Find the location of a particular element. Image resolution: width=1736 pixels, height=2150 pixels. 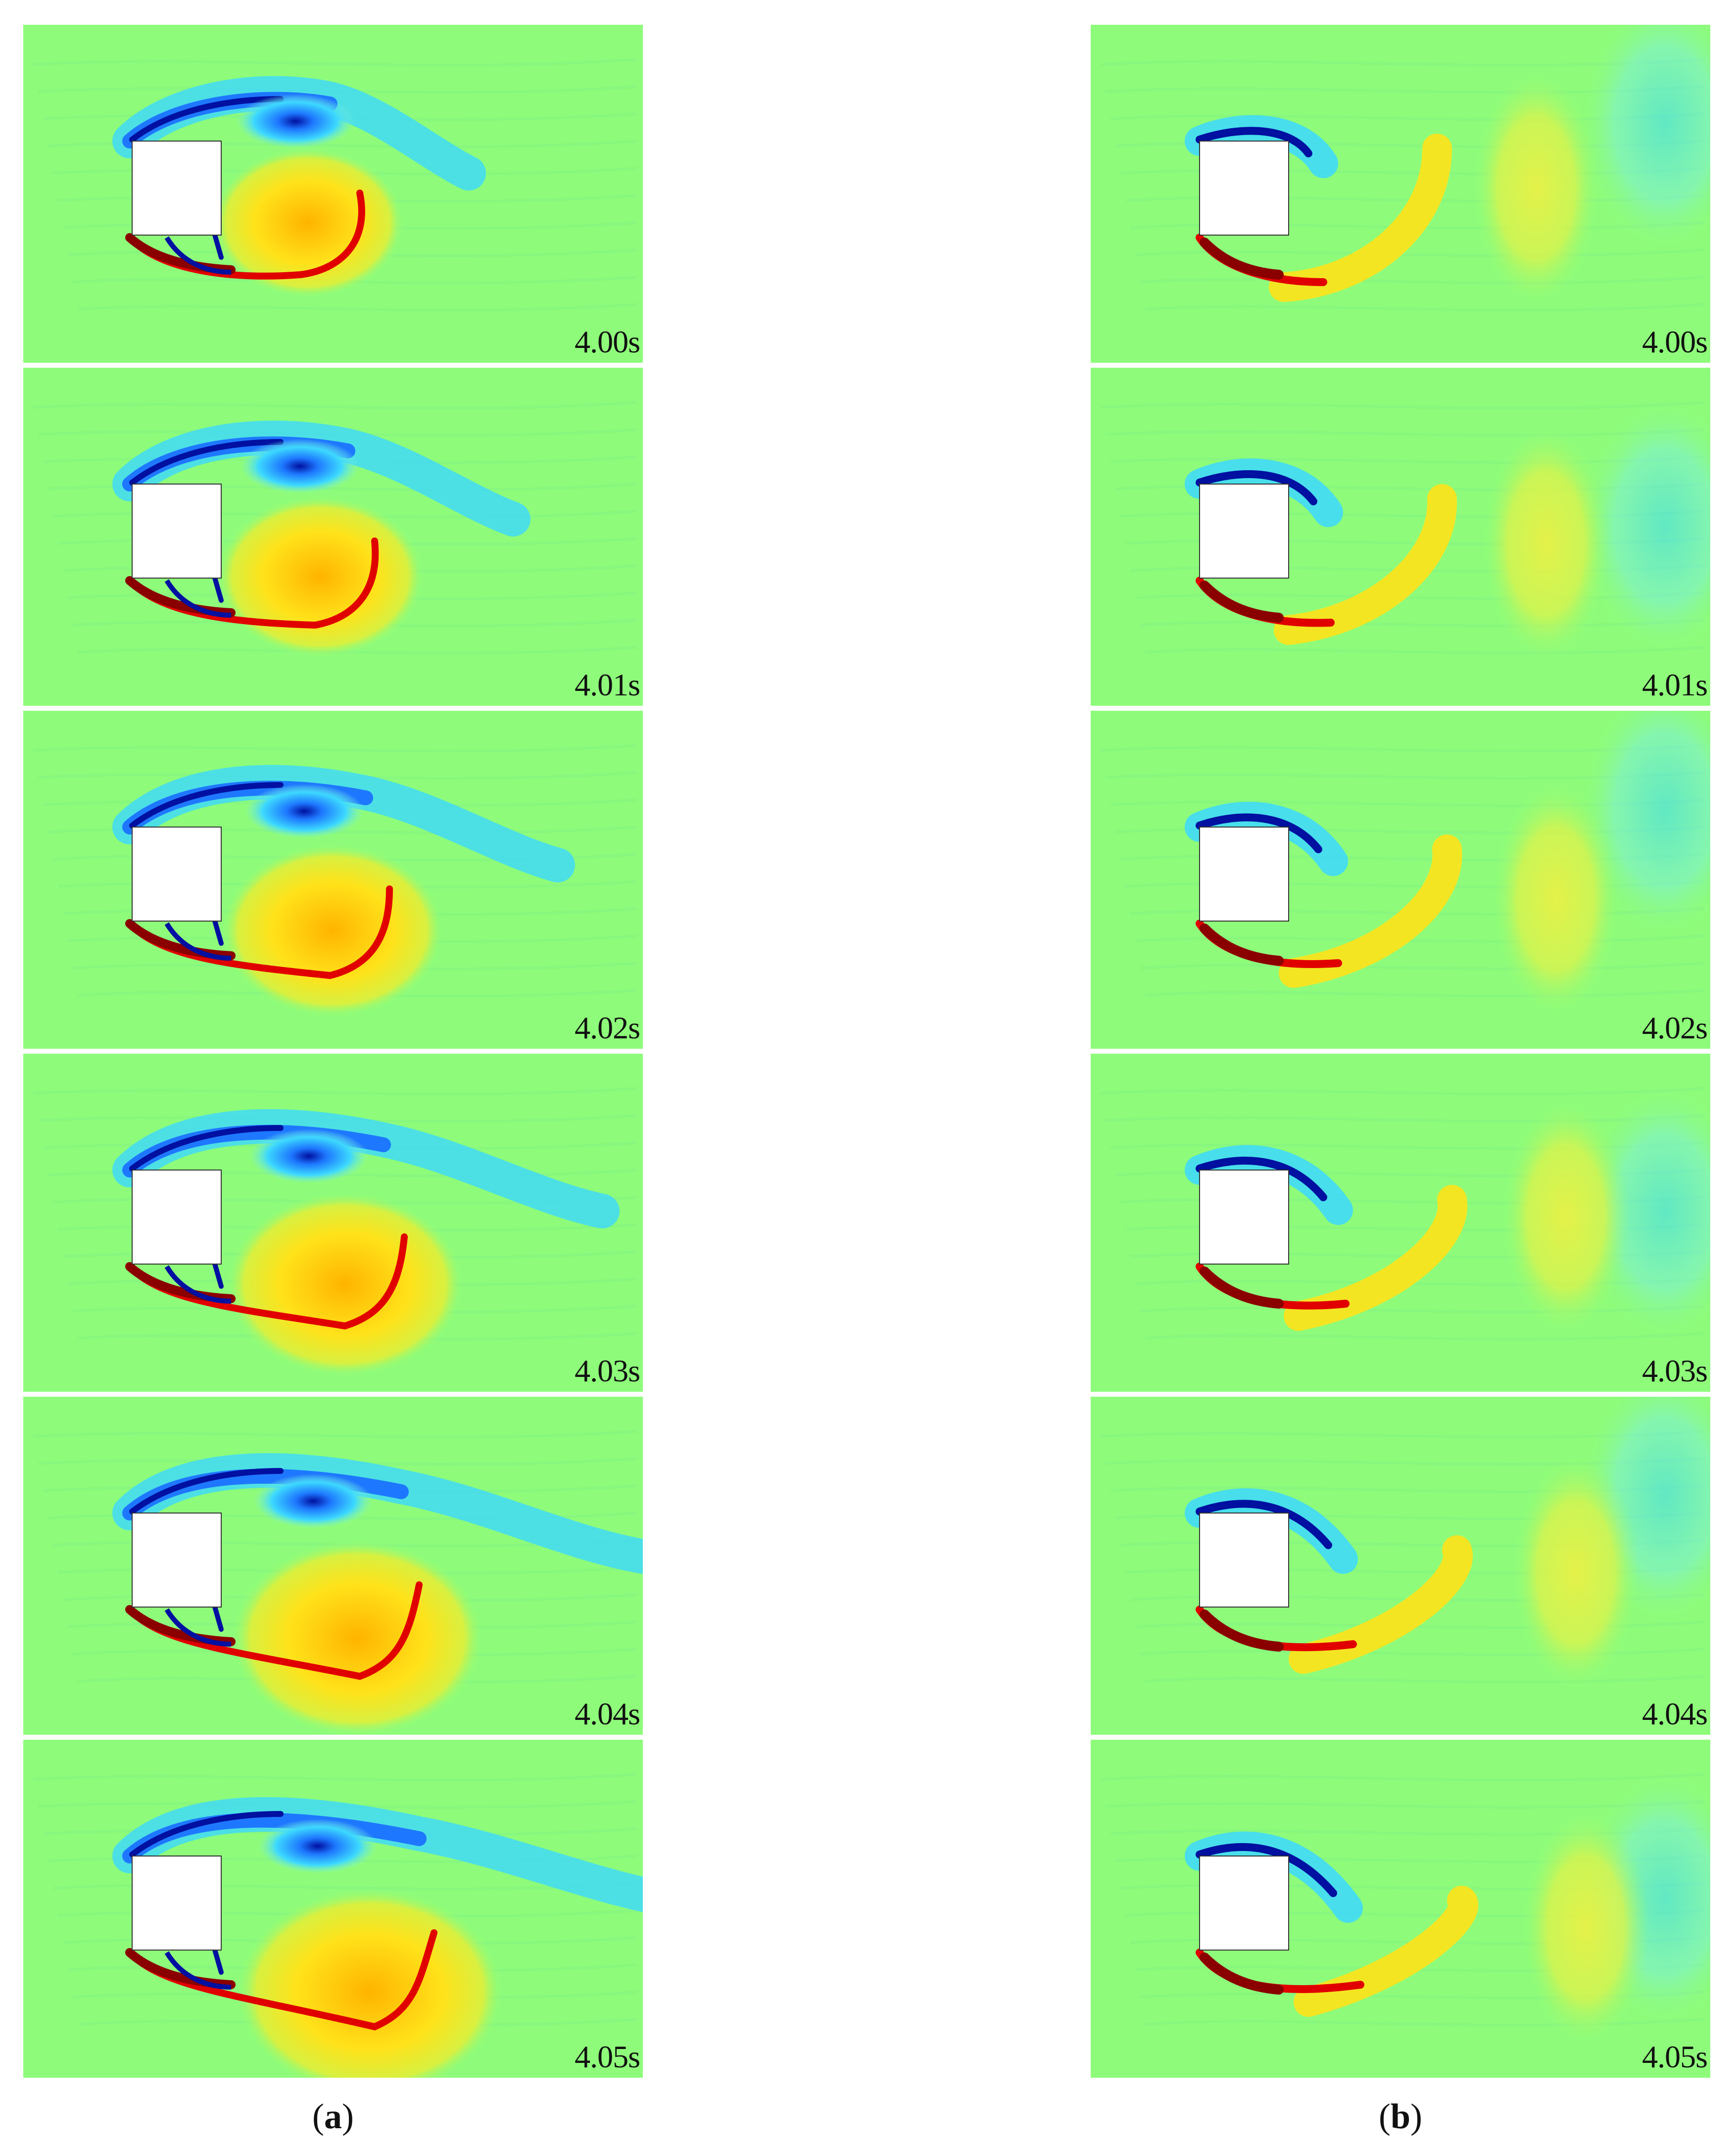

caption-a: (a) is located at coordinates (333, 2116).